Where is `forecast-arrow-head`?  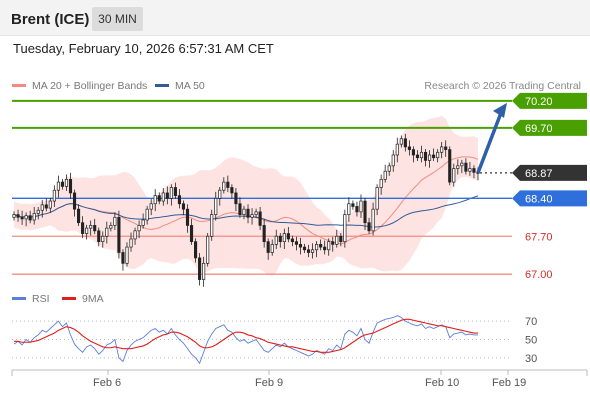
forecast-arrow-head is located at coordinates (500, 110).